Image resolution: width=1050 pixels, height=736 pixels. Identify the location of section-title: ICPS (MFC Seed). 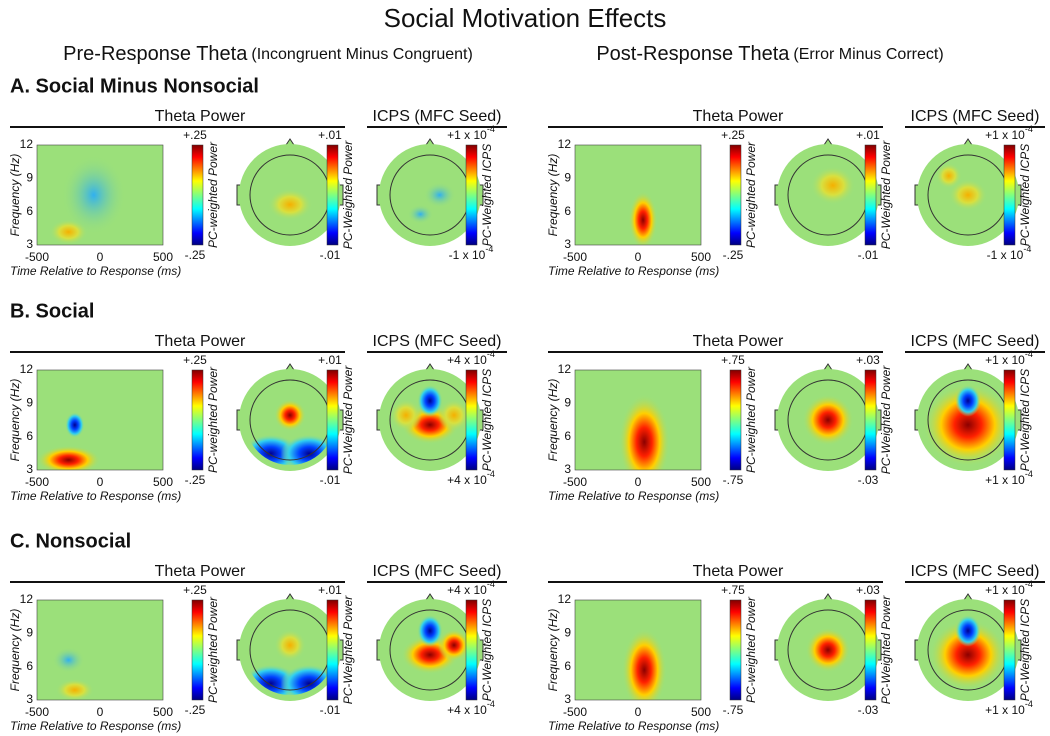
(975, 571).